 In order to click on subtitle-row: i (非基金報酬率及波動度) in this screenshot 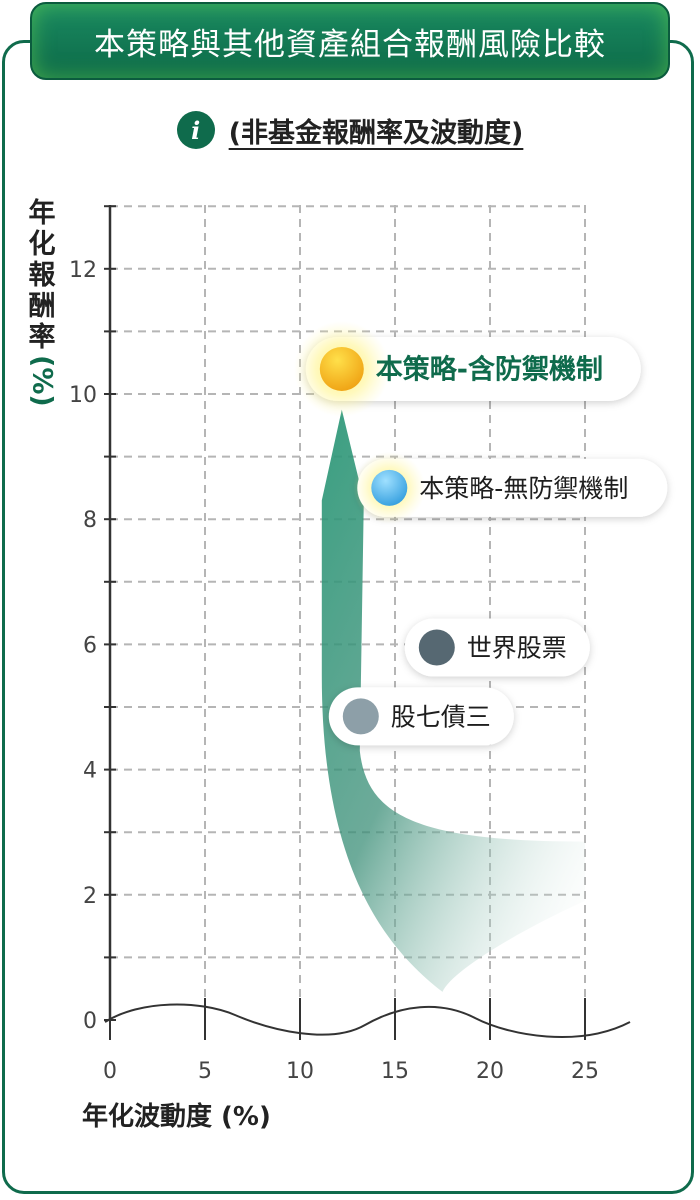, I will do `click(350, 130)`.